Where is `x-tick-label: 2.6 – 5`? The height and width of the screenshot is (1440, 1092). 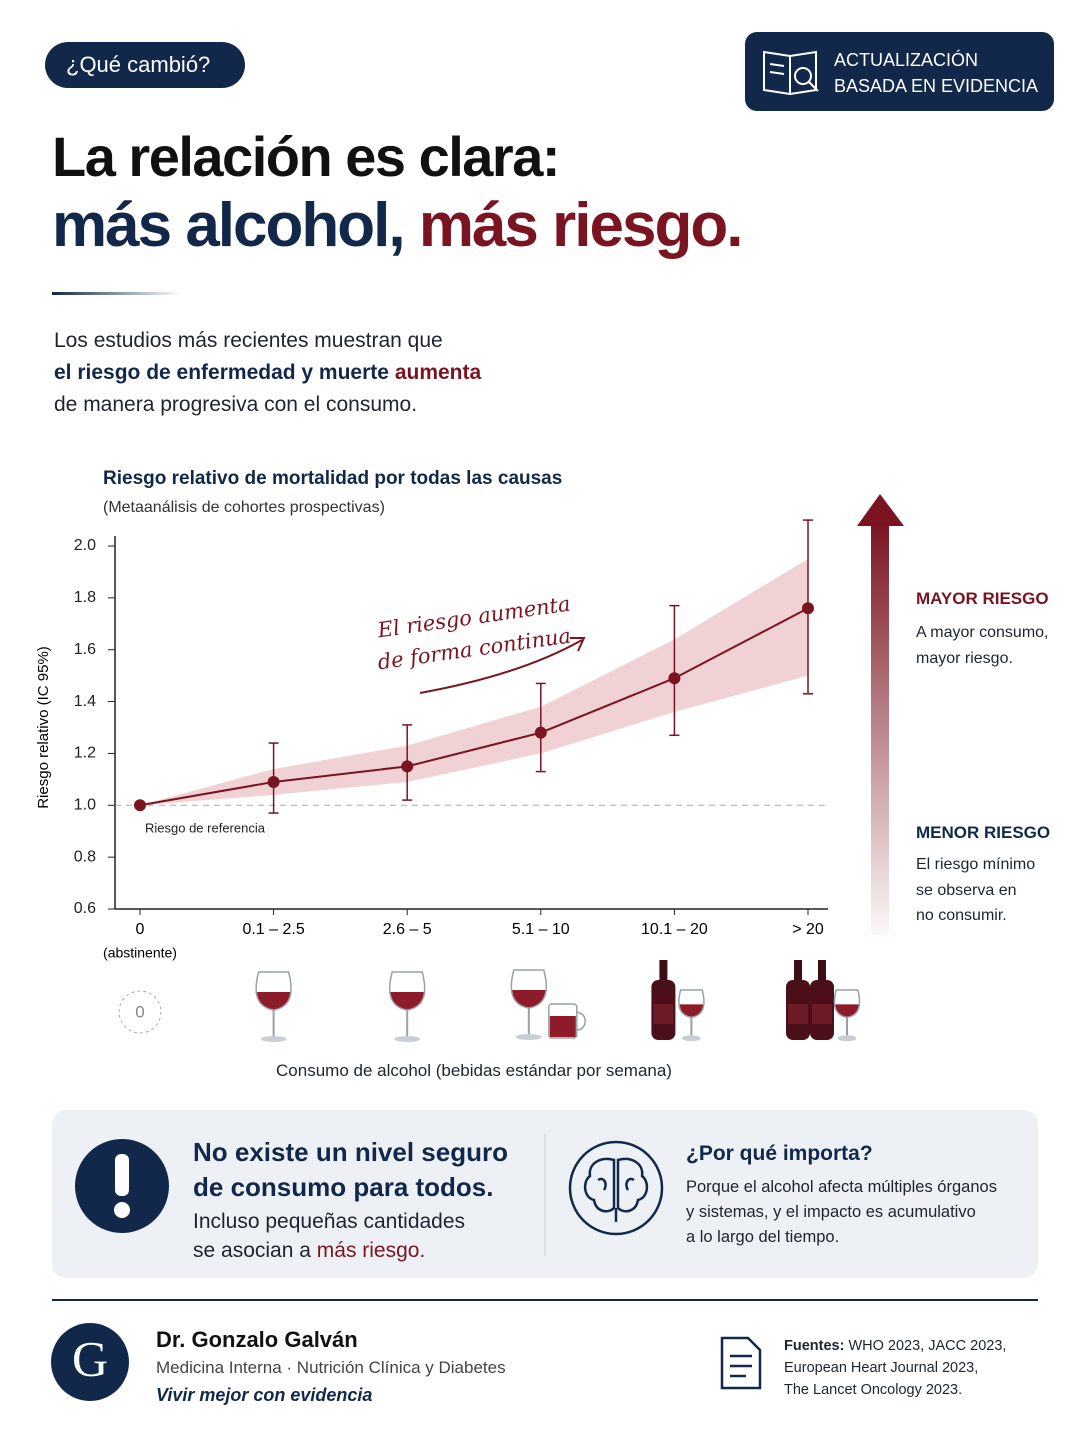 x-tick-label: 2.6 – 5 is located at coordinates (407, 929).